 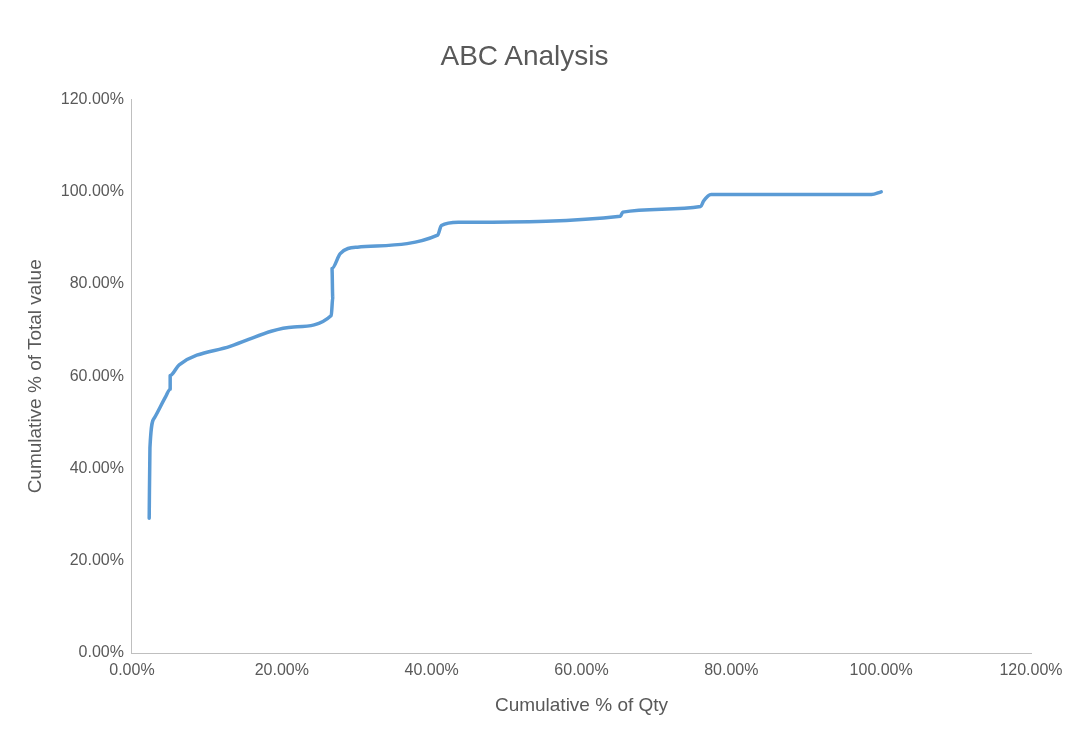 I want to click on y-tick-label: 100.00%, so click(x=92, y=191).